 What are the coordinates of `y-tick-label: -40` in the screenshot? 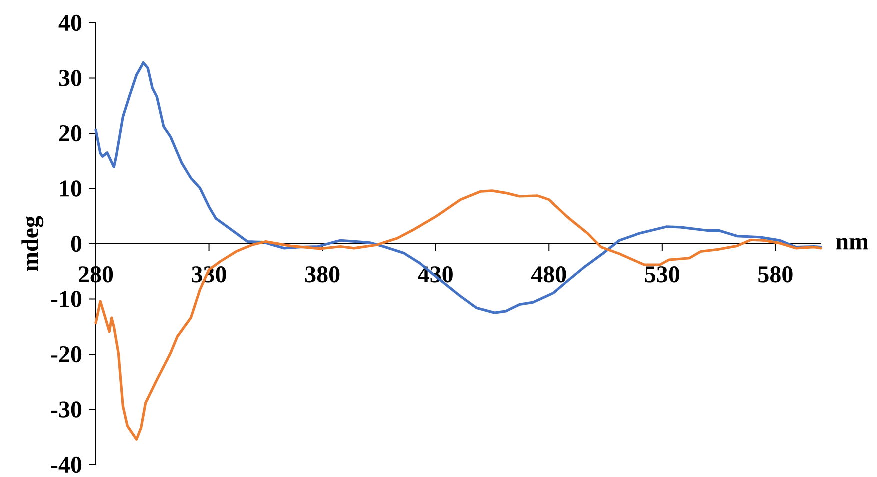 It's located at (66, 465).